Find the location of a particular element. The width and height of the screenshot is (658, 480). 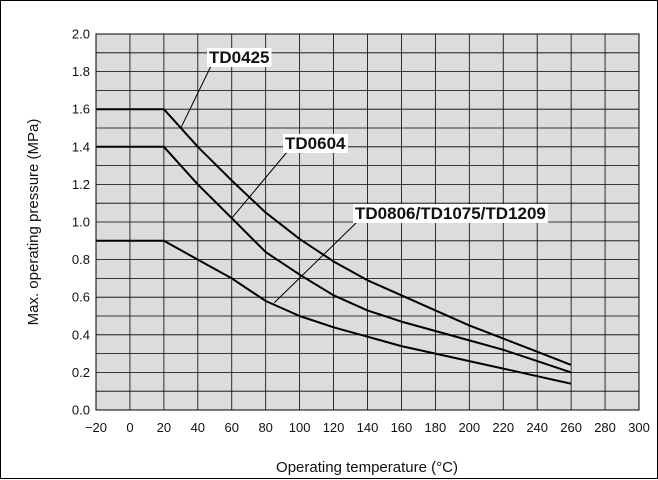

y-tick-label: 1.8 is located at coordinates (81, 71).